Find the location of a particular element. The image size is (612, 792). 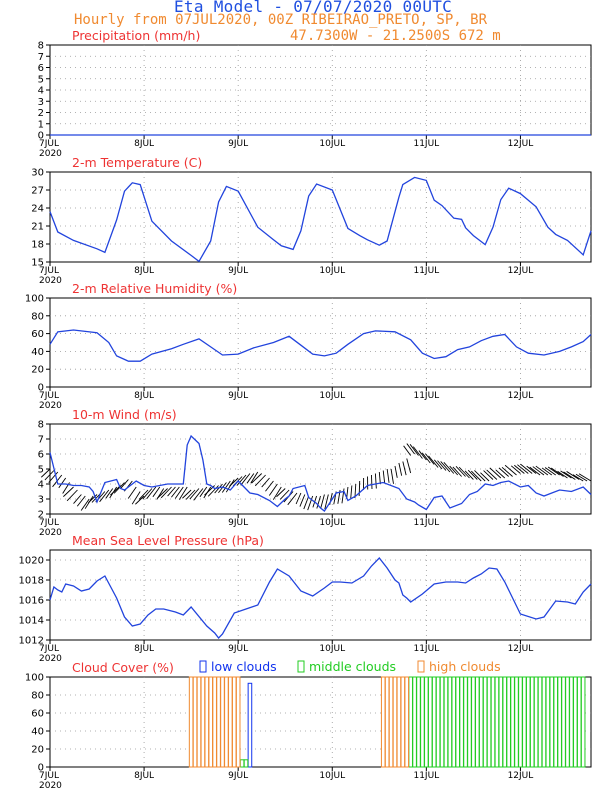

pressure-ytick-label: 1014 is located at coordinates (31, 621).